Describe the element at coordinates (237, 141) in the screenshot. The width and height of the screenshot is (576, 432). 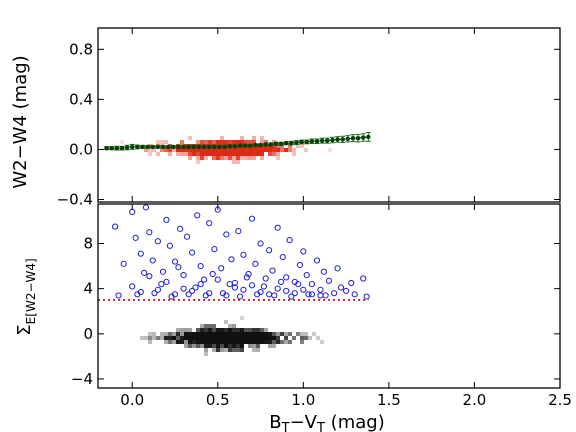
I see `top-binned-means` at that location.